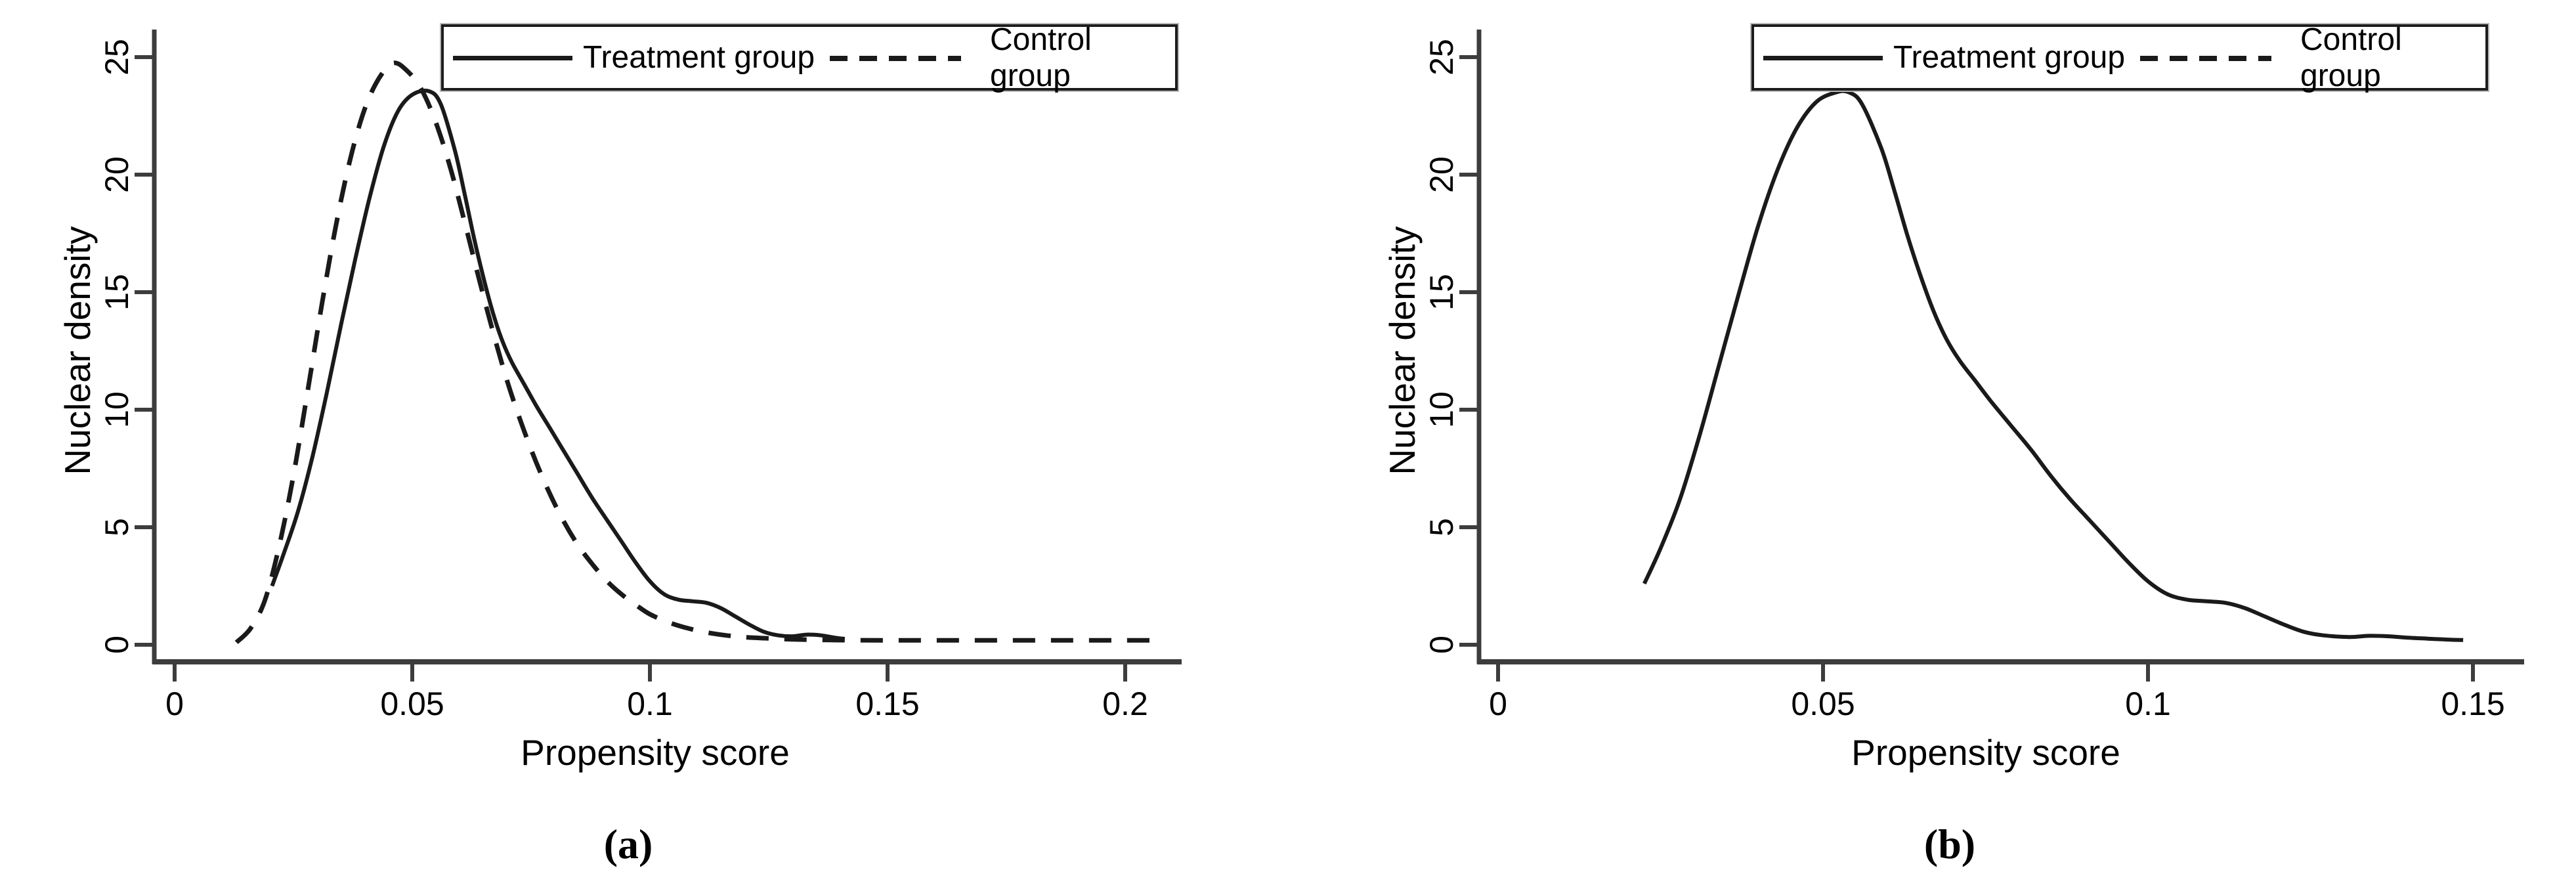 The image size is (2576, 889). Describe the element at coordinates (1985, 752) in the screenshot. I see `x-axis-title-b: Propensity score` at that location.